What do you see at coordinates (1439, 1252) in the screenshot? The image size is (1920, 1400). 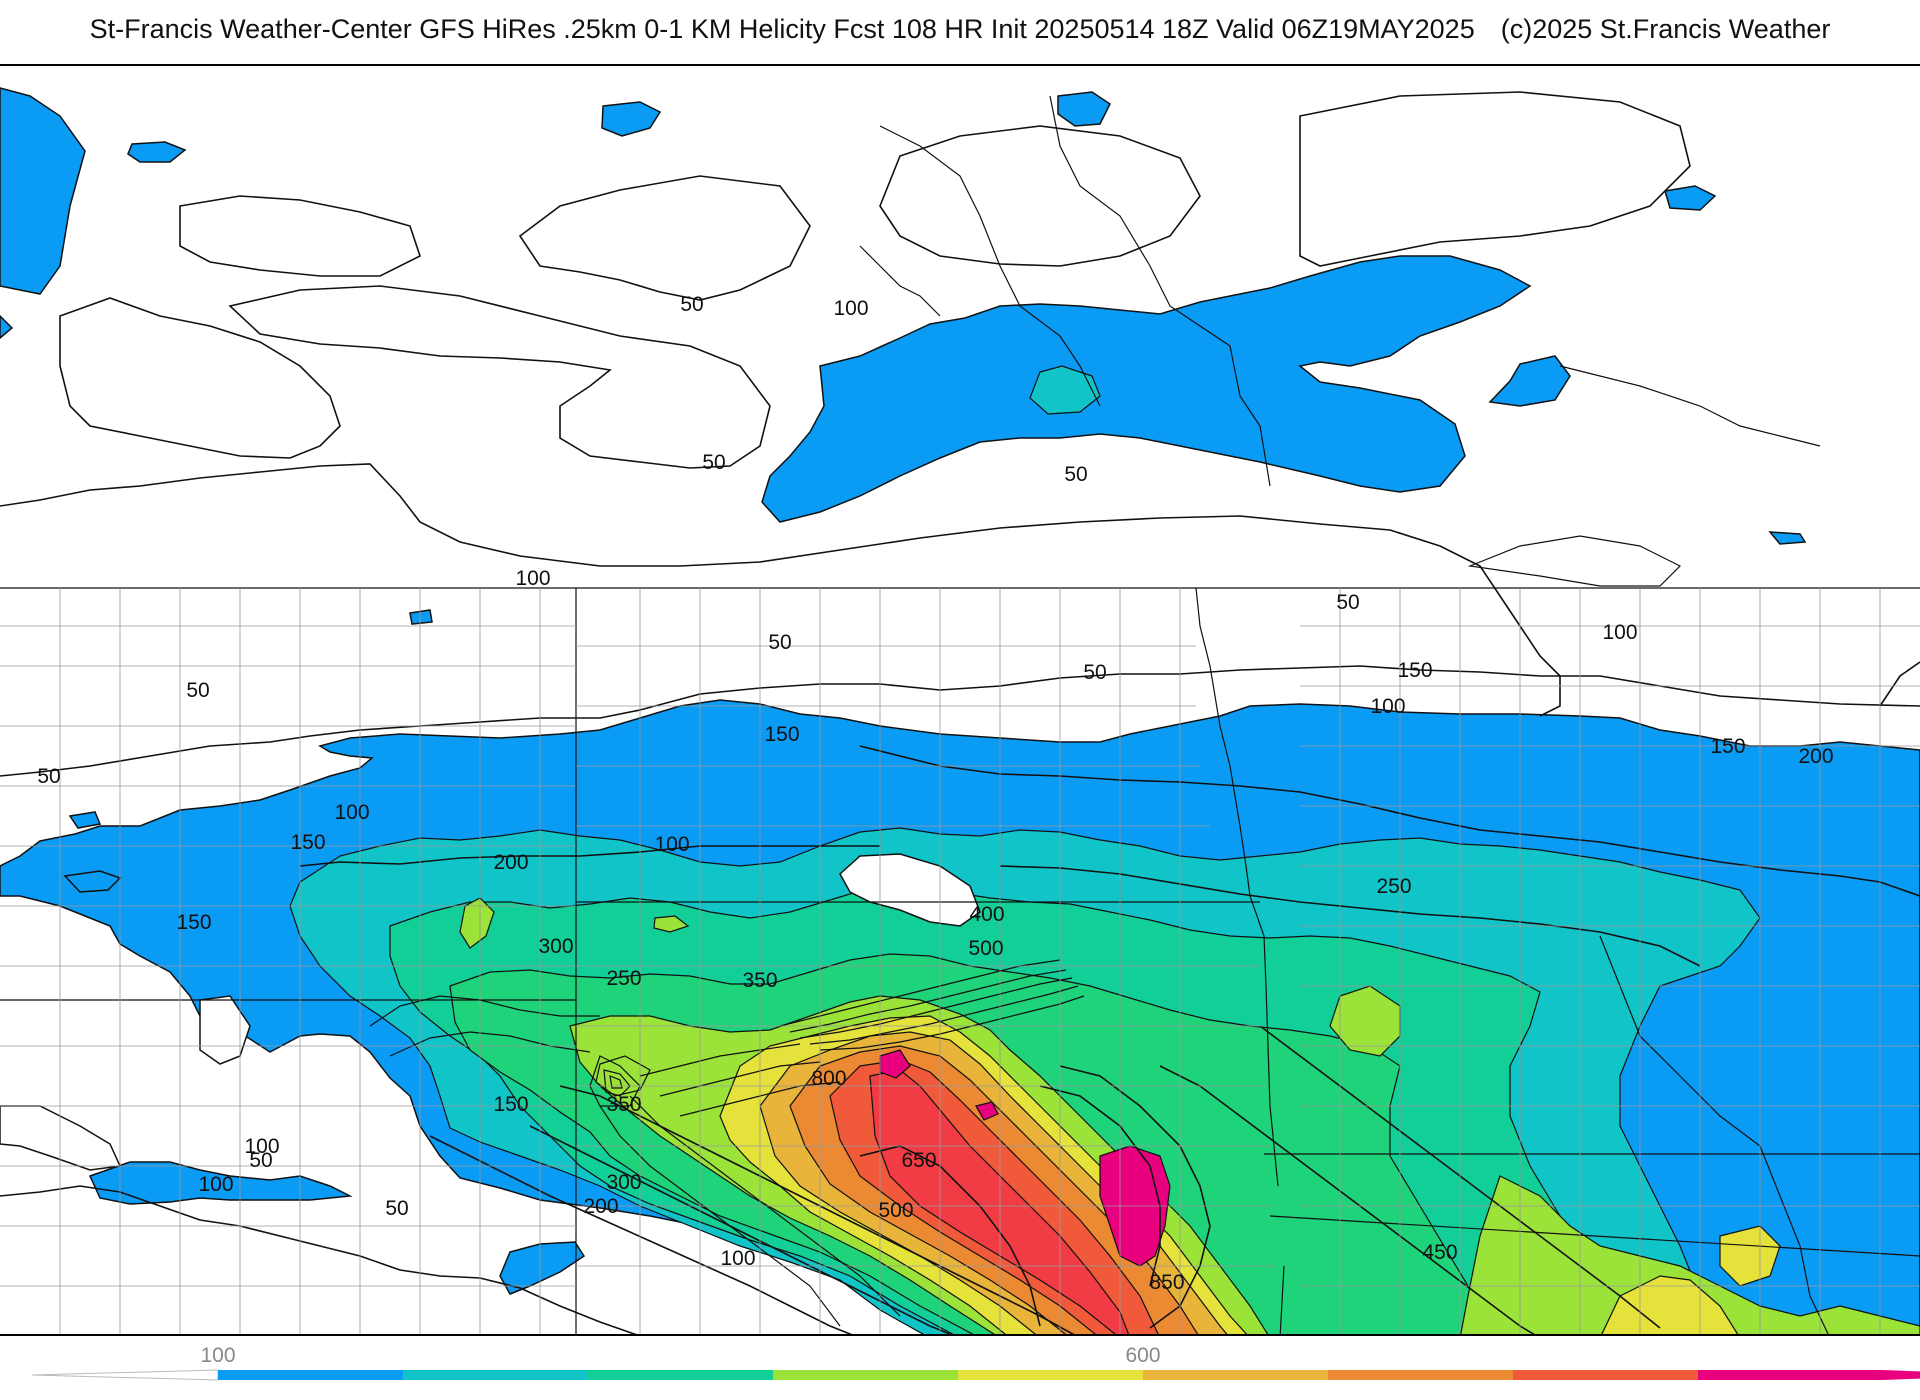 I see `contour-label: 450` at bounding box center [1439, 1252].